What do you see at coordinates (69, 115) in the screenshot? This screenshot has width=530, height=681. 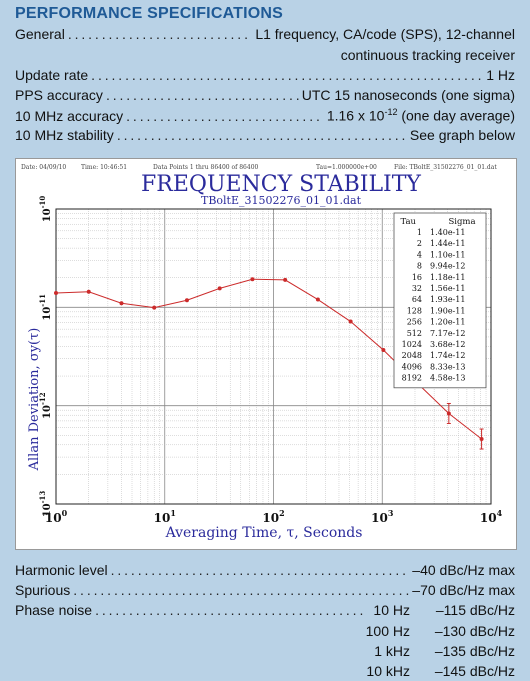 I see `spec-label: 10 MHz accuracy` at bounding box center [69, 115].